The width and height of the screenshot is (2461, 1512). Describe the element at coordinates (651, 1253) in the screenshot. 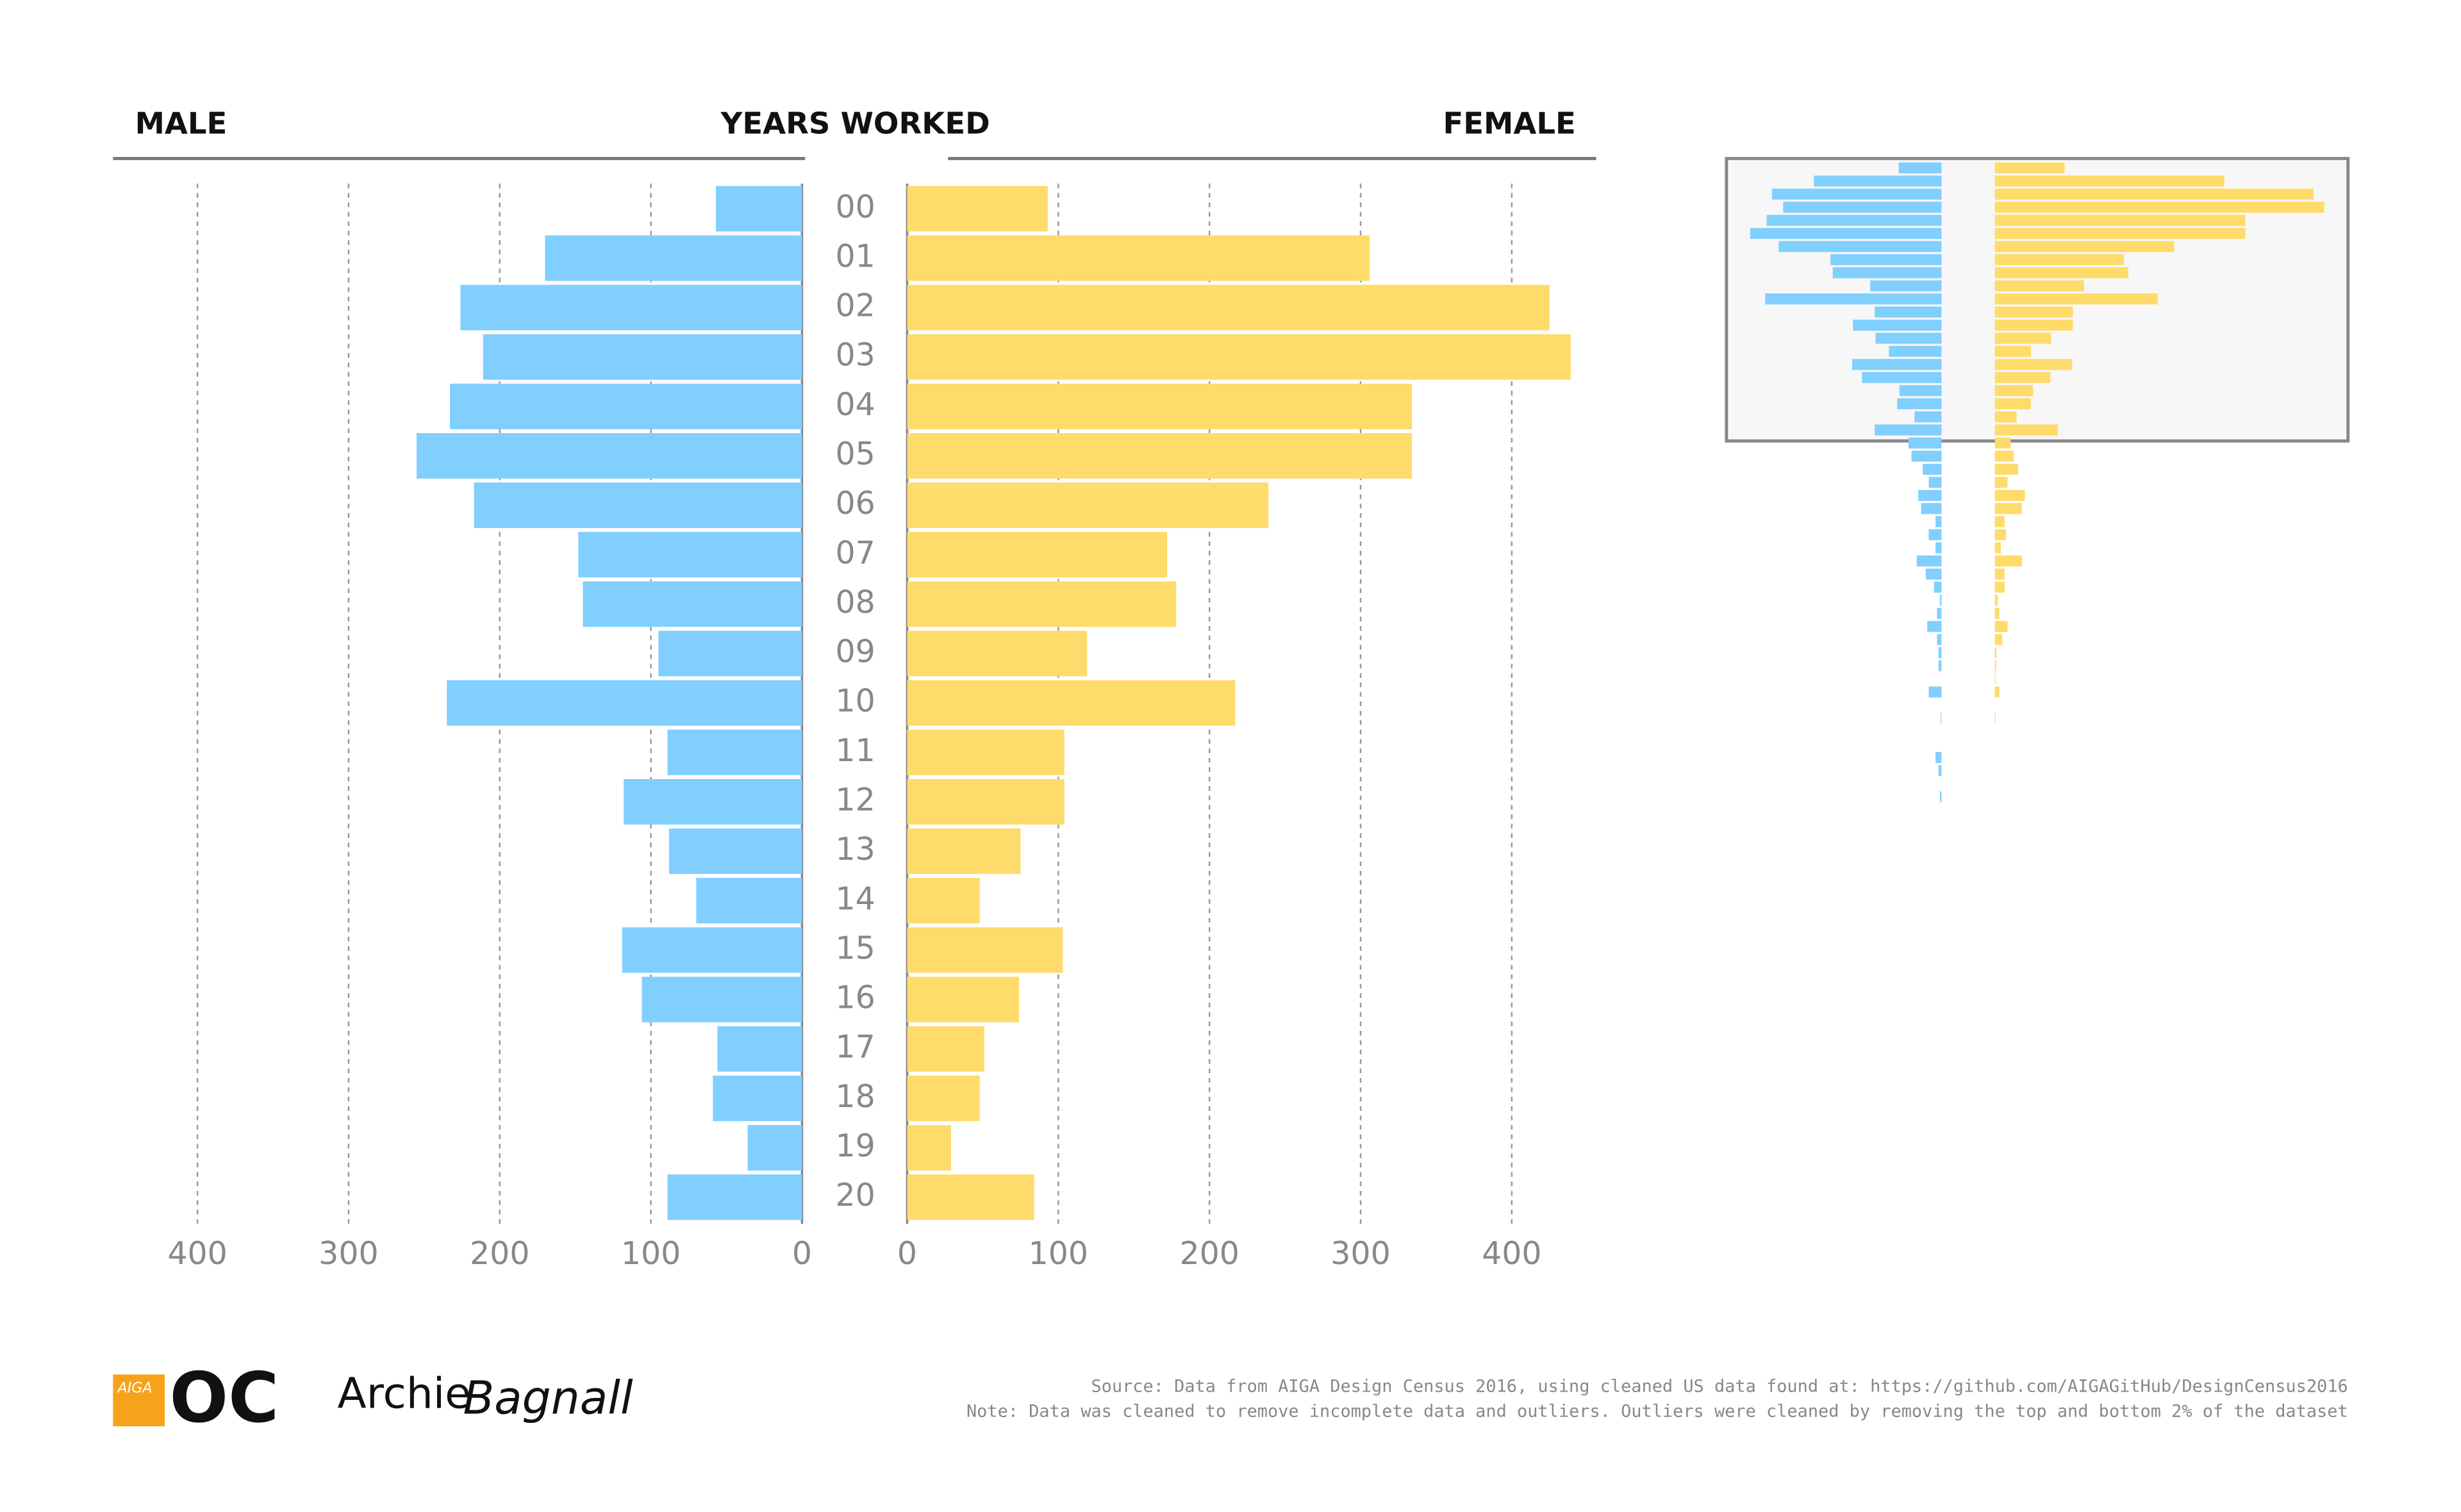

I see `x-tick-label: 100` at that location.